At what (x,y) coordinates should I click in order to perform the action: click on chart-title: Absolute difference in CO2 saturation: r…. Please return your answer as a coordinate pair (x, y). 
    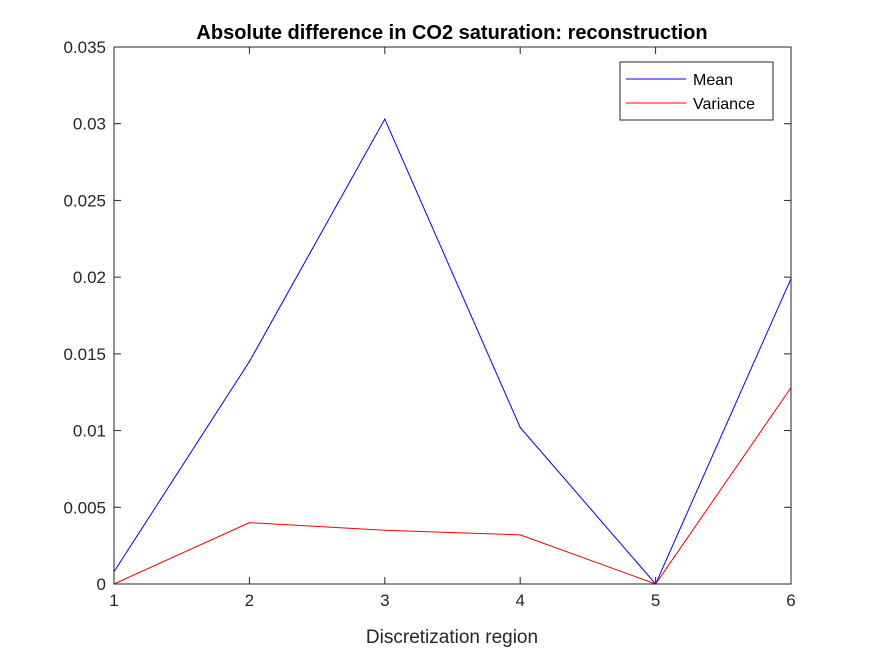
    Looking at the image, I should click on (451, 33).